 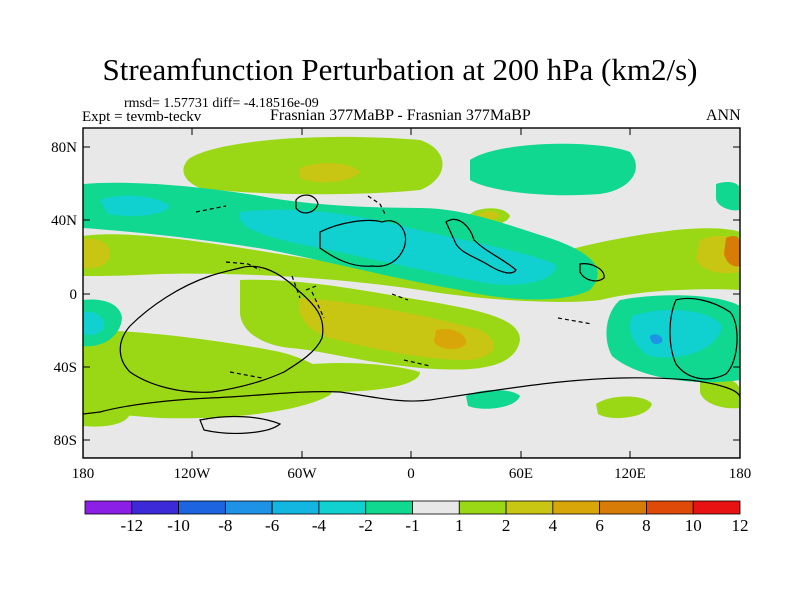 What do you see at coordinates (193, 474) in the screenshot?
I see `lon-label: 120W` at bounding box center [193, 474].